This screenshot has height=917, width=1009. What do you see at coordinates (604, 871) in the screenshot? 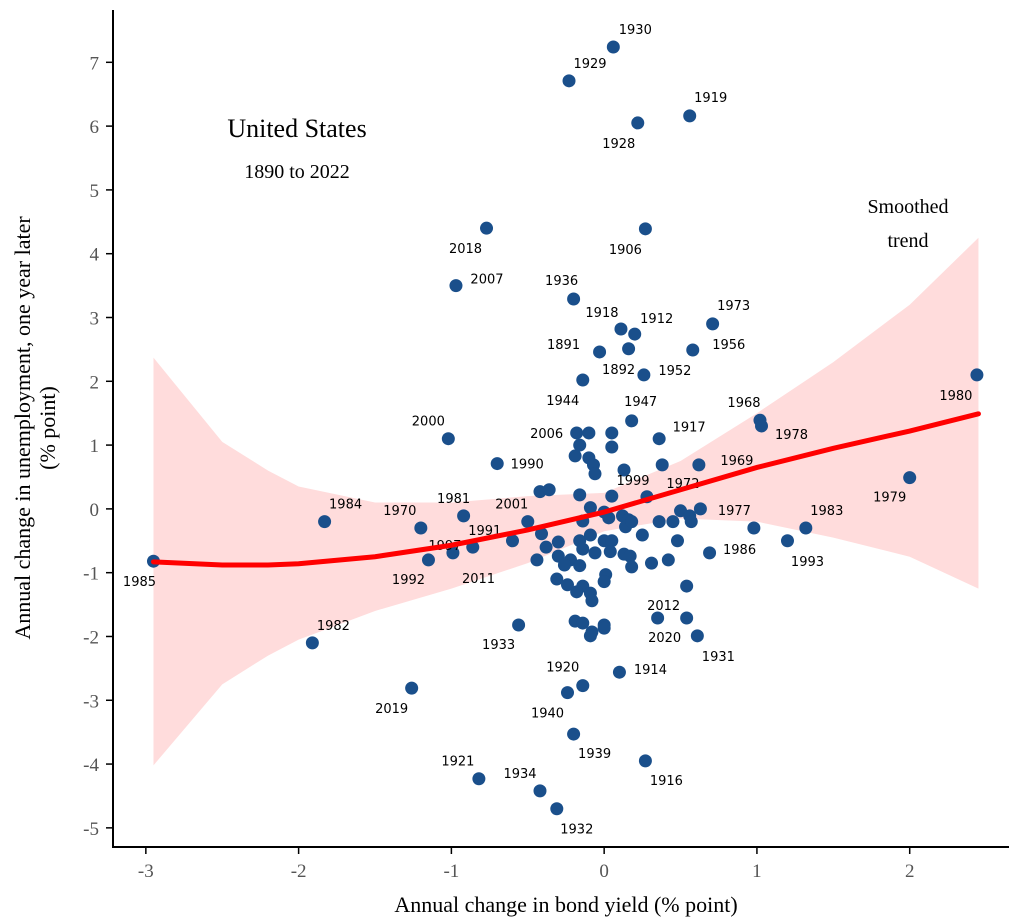
I see `x-tick-label: 0` at bounding box center [604, 871].